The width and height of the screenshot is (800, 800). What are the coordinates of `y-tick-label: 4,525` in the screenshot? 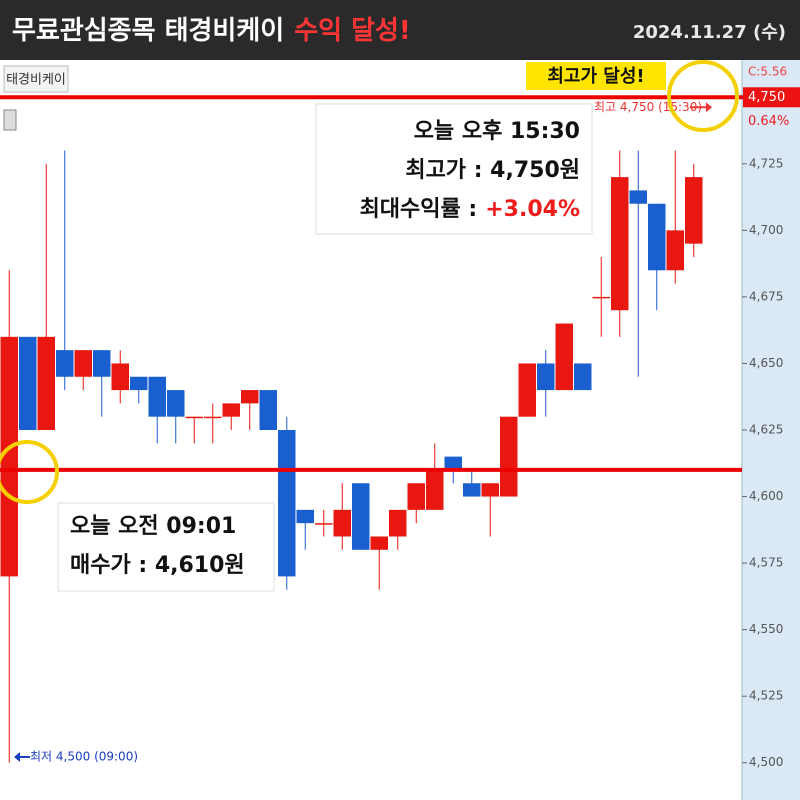 It's located at (766, 696).